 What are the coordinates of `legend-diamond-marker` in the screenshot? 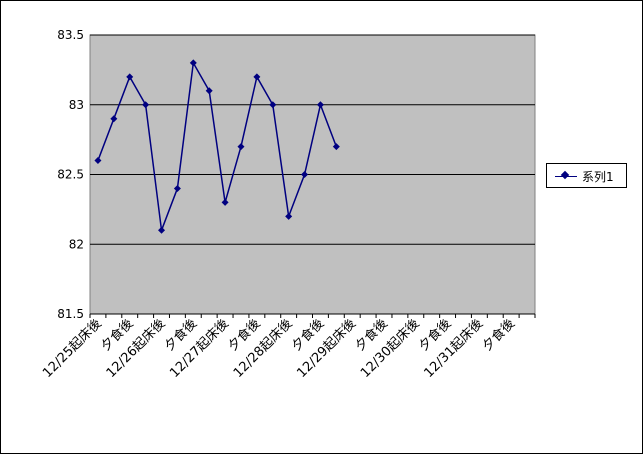 It's located at (565, 175).